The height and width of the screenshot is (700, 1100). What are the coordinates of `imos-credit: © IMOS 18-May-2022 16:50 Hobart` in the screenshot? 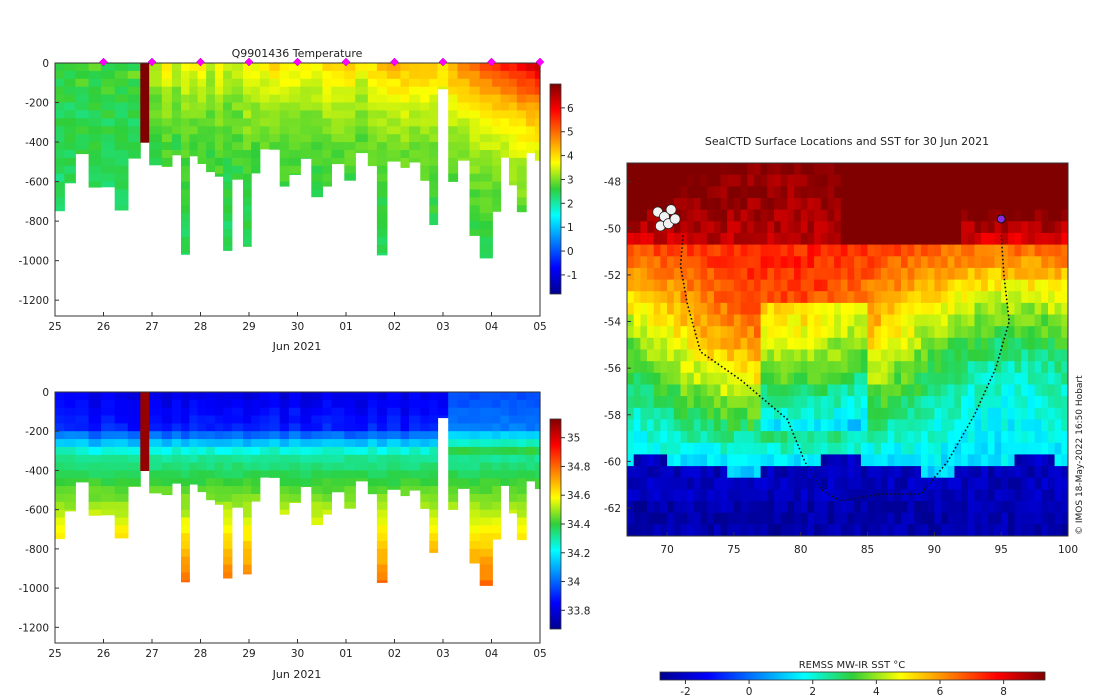 It's located at (1080, 455).